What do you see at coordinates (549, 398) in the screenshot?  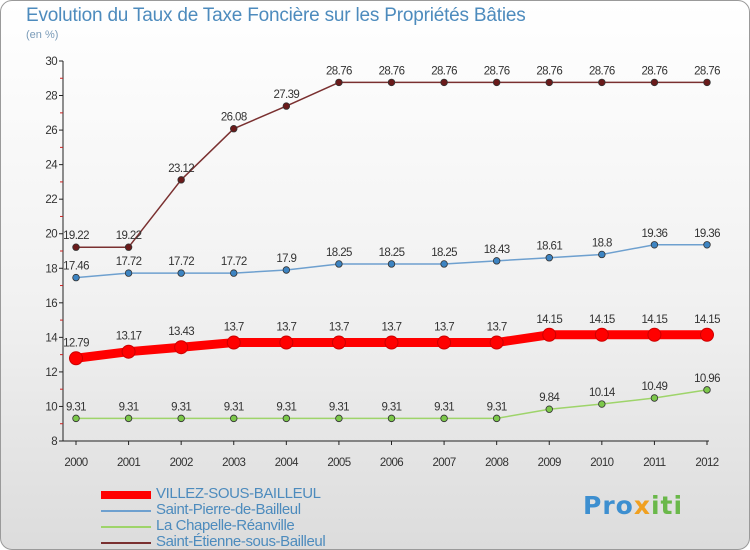 I see `data-label: 9.84` at bounding box center [549, 398].